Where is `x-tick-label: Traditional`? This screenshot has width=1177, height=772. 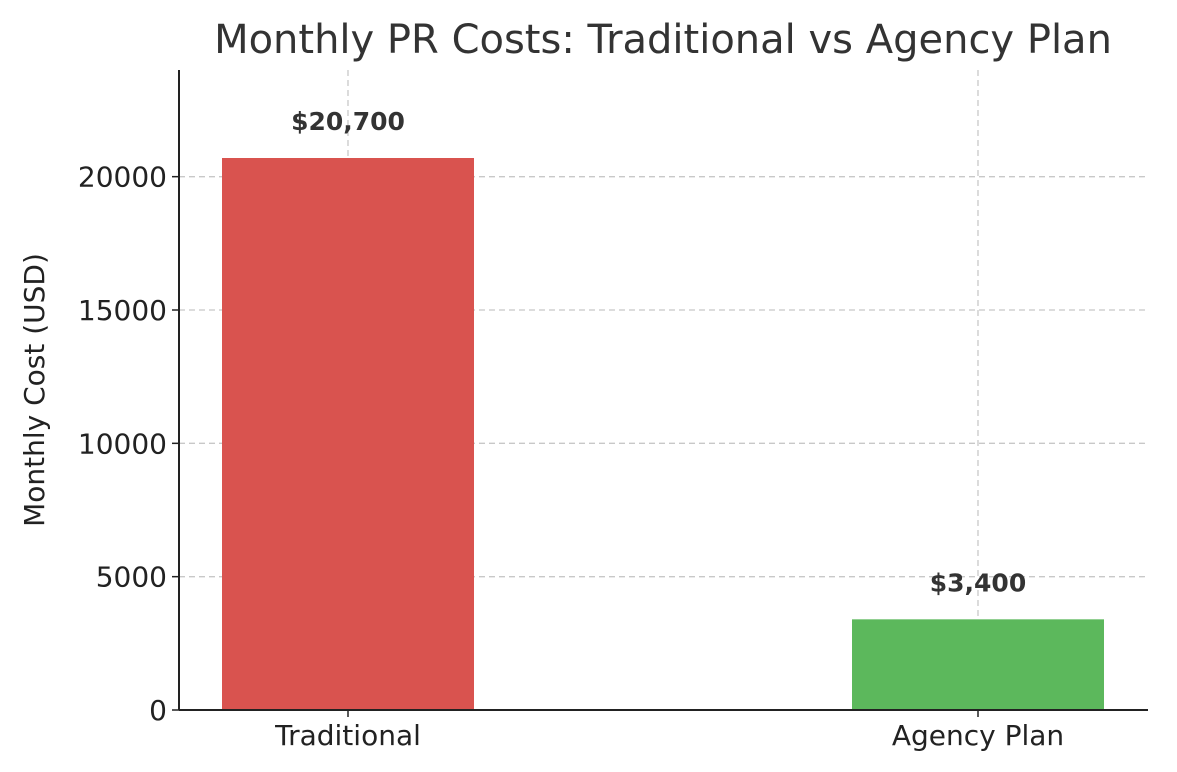
x-tick-label: Traditional is located at coordinates (347, 735).